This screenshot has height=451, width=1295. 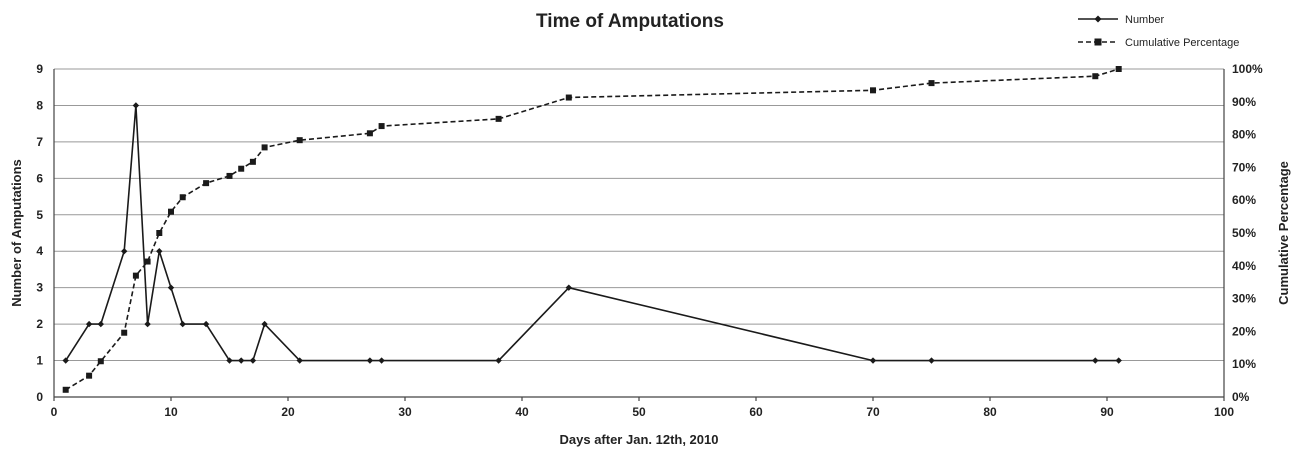 I want to click on x-tick-label: 90, so click(x=1107, y=412).